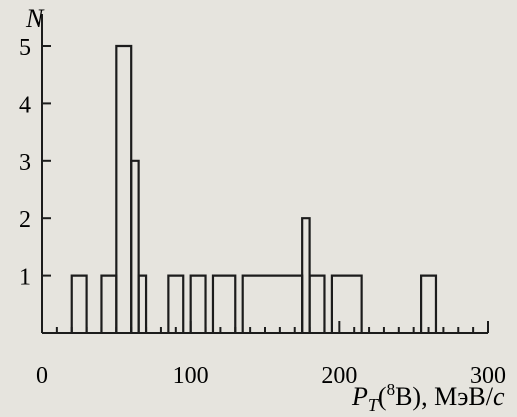 Image resolution: width=517 pixels, height=417 pixels. I want to click on y-axis-label: N, so click(35, 18).